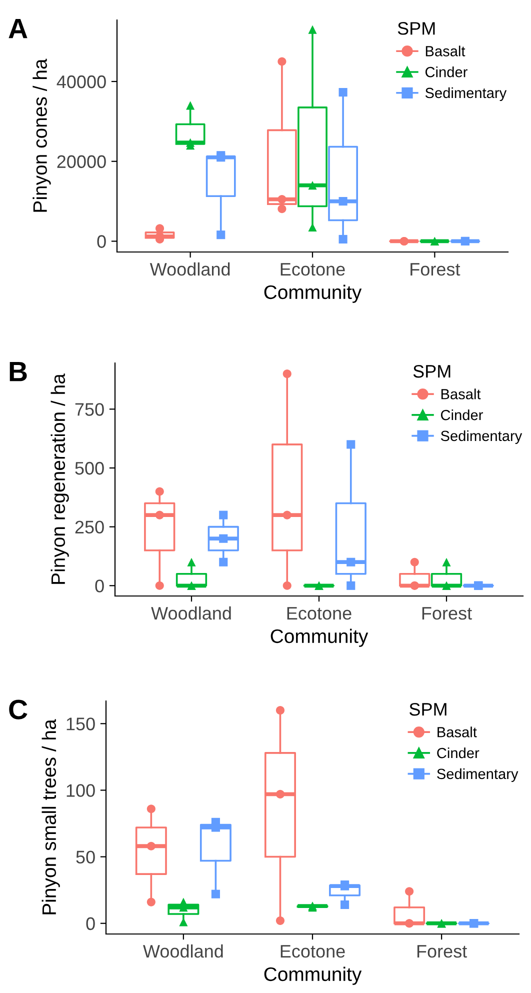 The width and height of the screenshot is (531, 993). I want to click on y-tick-label: 100, so click(80, 790).